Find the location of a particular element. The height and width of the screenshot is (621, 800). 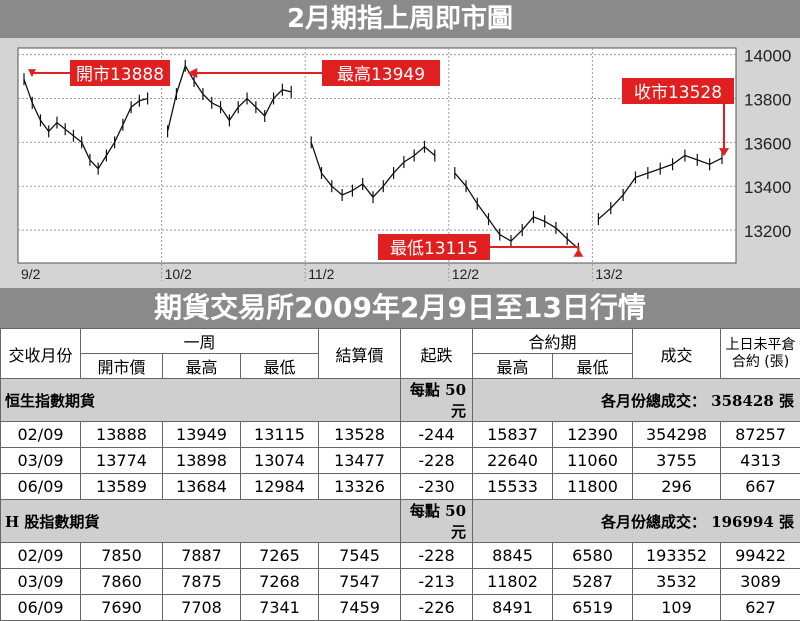

table-cell: 193352 is located at coordinates (677, 556).